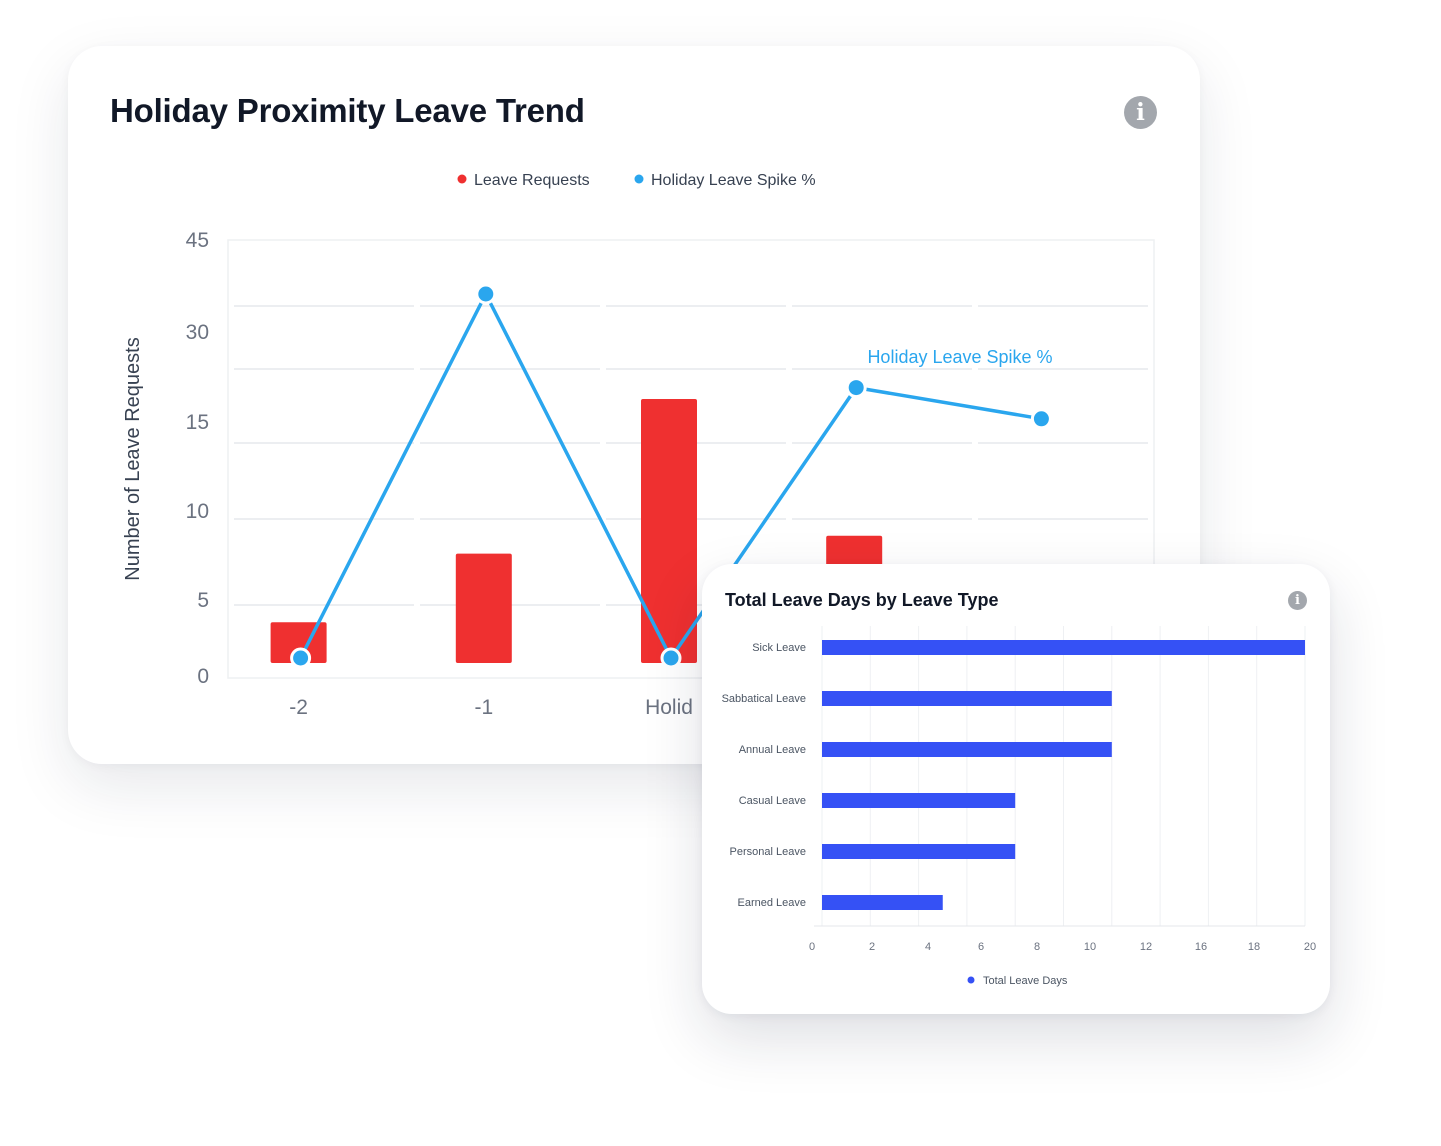 The image size is (1441, 1146). Describe the element at coordinates (1146, 947) in the screenshot. I see `x-tick-label: 12` at that location.